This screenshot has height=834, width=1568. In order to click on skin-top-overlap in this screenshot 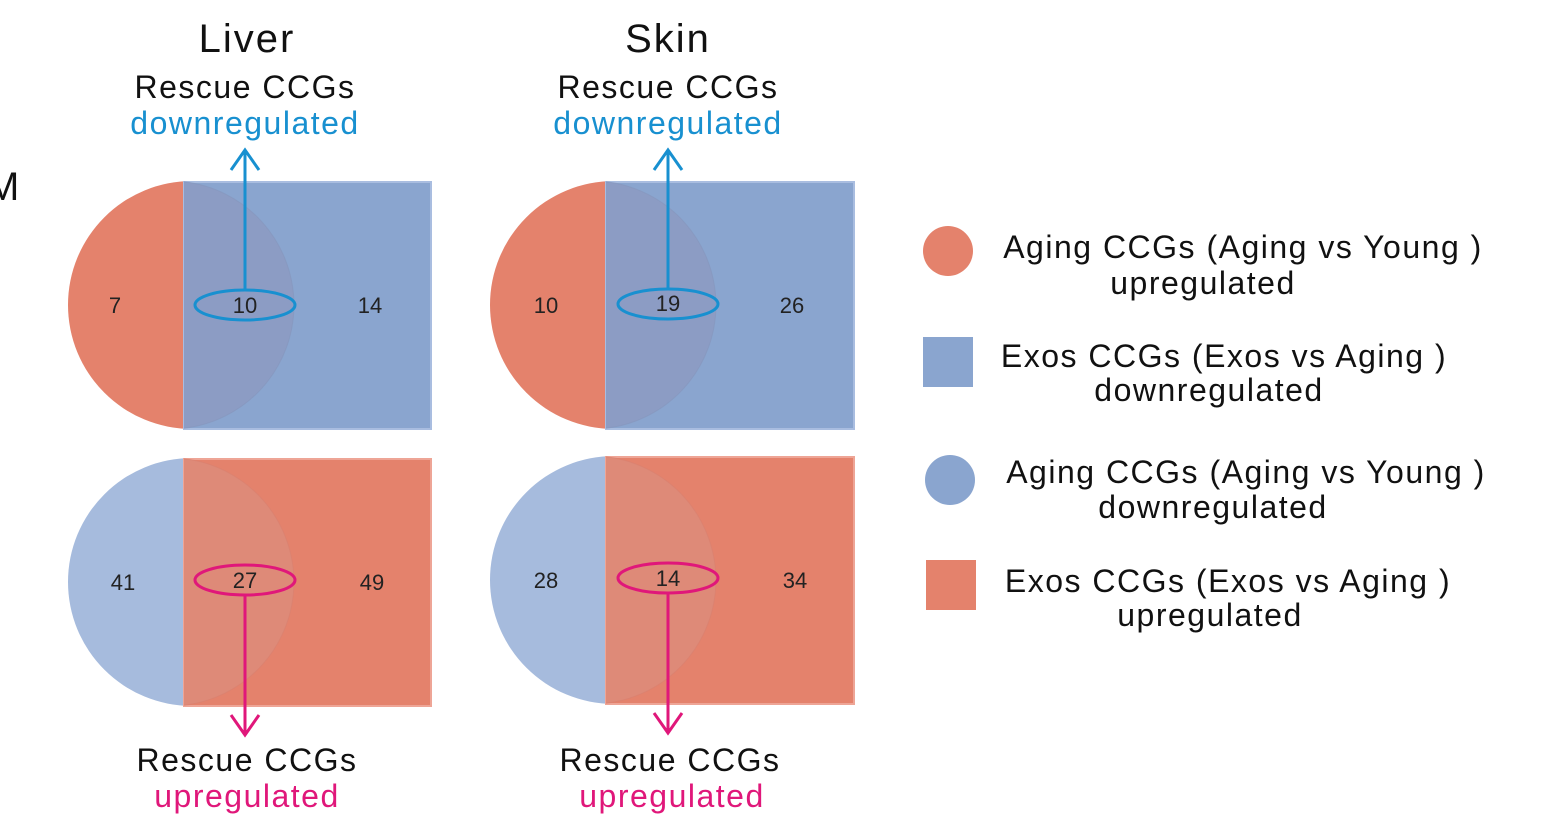, I will do `click(661, 305)`.